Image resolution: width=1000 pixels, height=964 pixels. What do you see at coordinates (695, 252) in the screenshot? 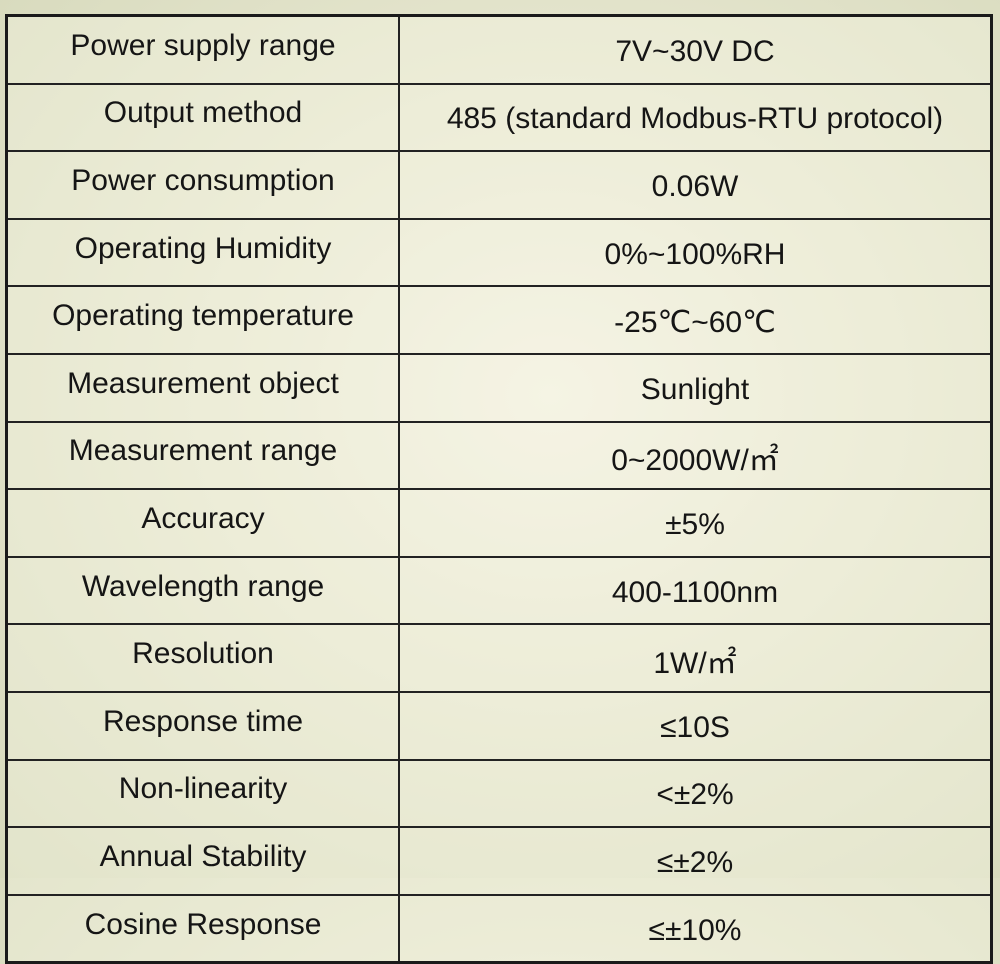
I see `spec-value: 0%~100%RH` at bounding box center [695, 252].